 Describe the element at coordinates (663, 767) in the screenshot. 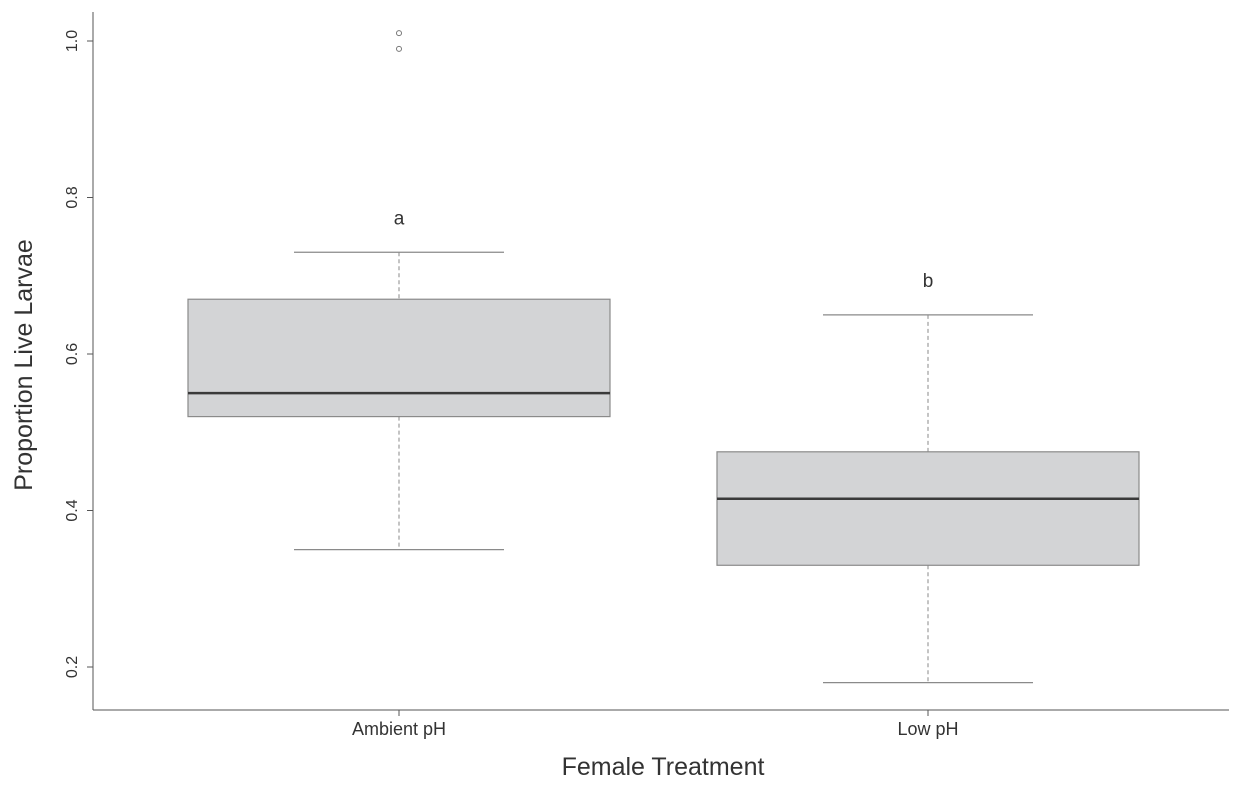

I see `x-axis-title: Female Treatment` at that location.